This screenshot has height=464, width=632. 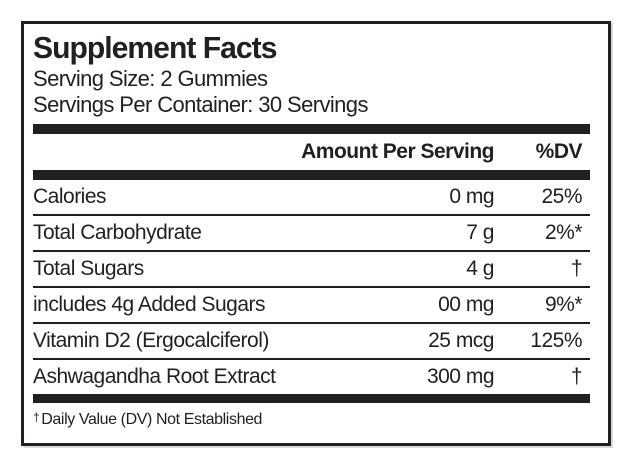 I want to click on nutrient-amount: 25 mcg, so click(x=461, y=340).